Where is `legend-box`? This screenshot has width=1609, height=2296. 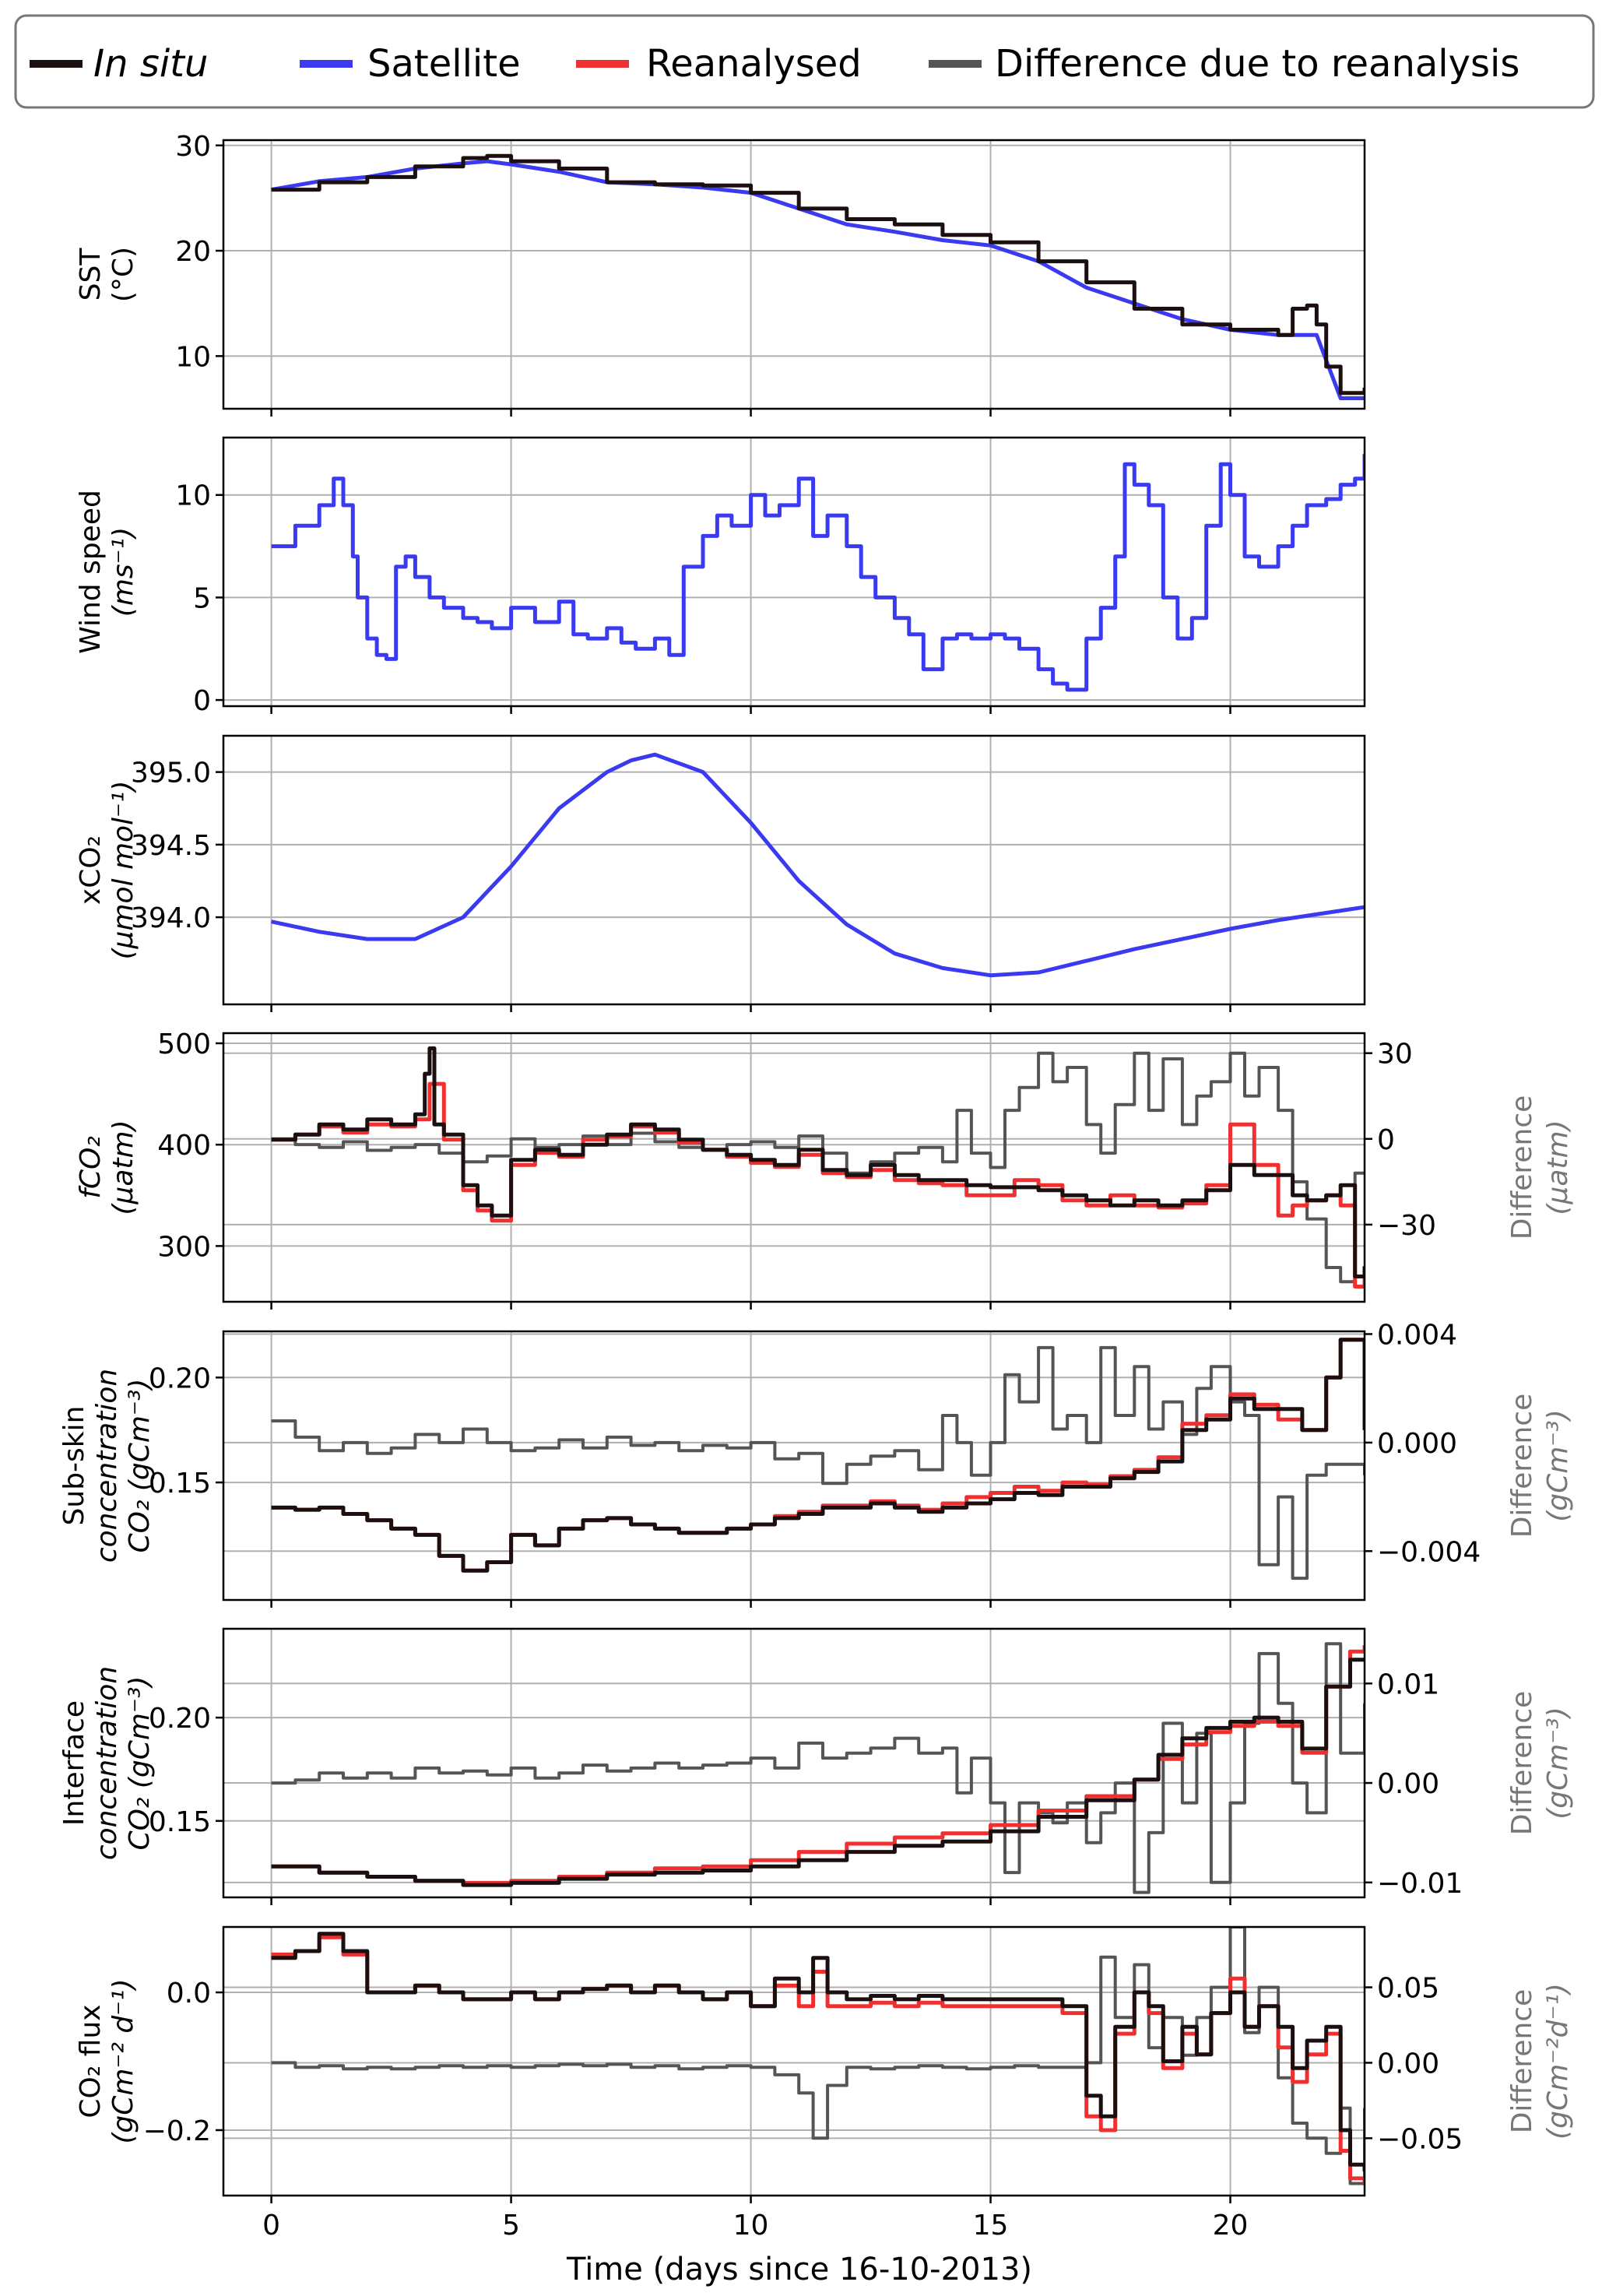
legend-box is located at coordinates (804, 61).